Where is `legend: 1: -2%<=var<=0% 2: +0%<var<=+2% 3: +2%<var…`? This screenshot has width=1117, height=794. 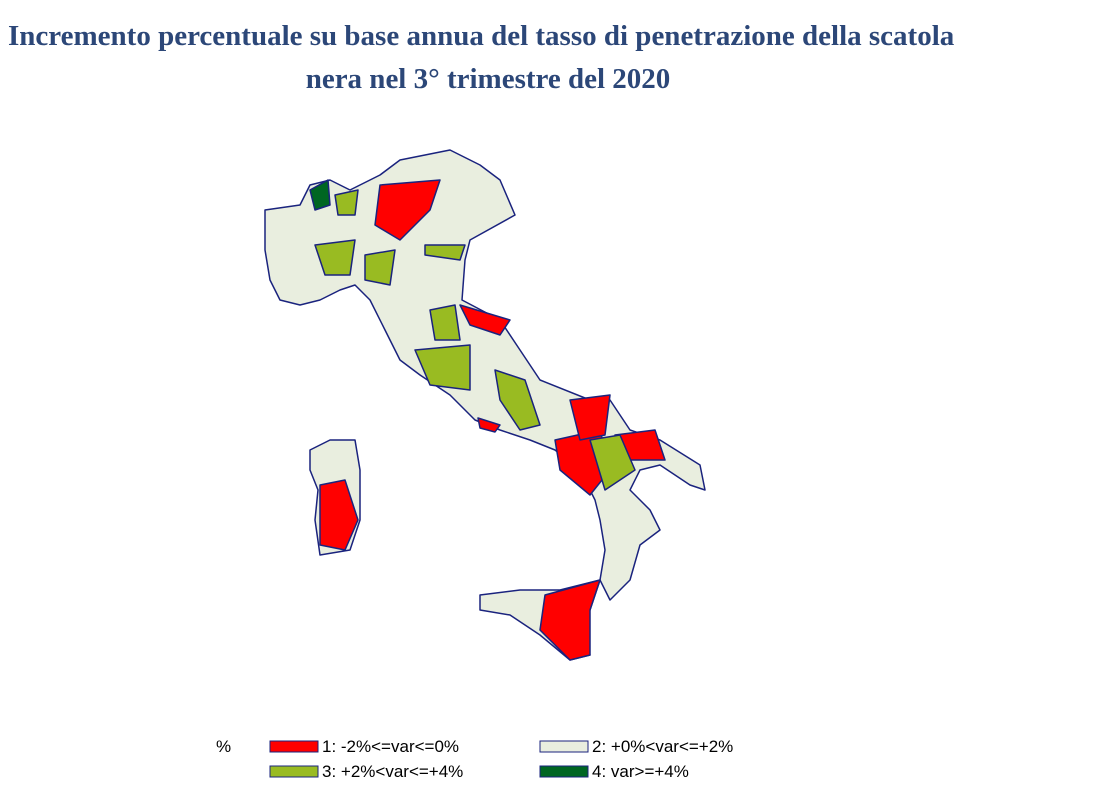
legend: 1: -2%<=var<=0% 2: +0%<var<=+2% 3: +2%<var… is located at coordinates (501, 759).